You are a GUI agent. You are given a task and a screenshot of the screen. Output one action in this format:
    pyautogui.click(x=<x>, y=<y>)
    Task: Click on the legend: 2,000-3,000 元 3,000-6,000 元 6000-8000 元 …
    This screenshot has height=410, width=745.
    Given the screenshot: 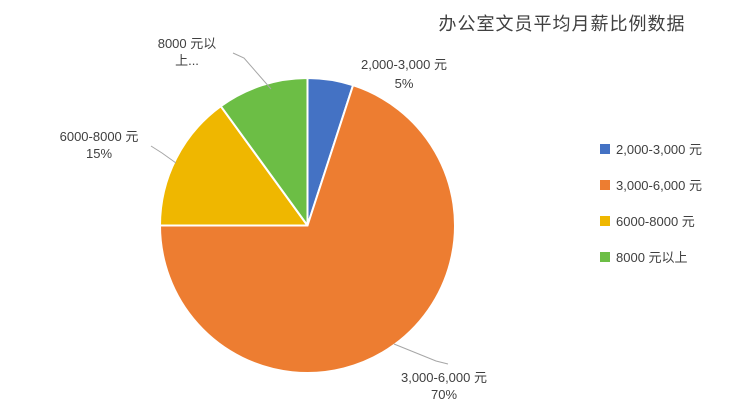 What is the action you would take?
    pyautogui.click(x=651, y=213)
    